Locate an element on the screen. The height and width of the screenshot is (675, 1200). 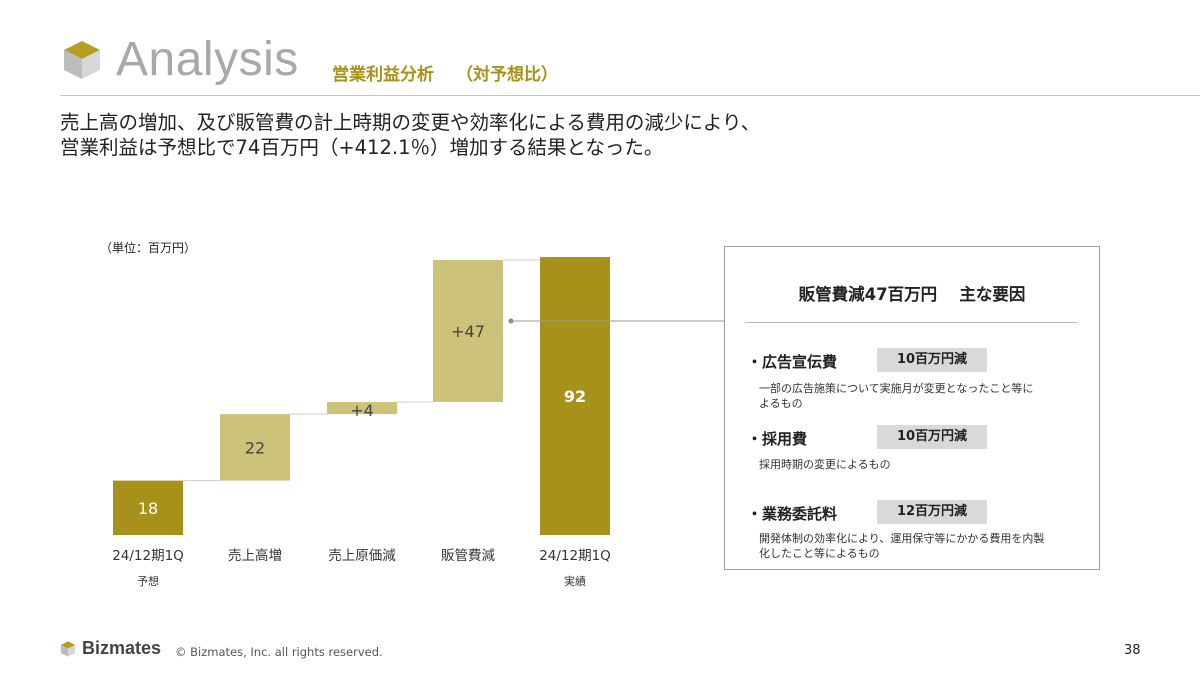
footer-logo-icon is located at coordinates (68, 649).